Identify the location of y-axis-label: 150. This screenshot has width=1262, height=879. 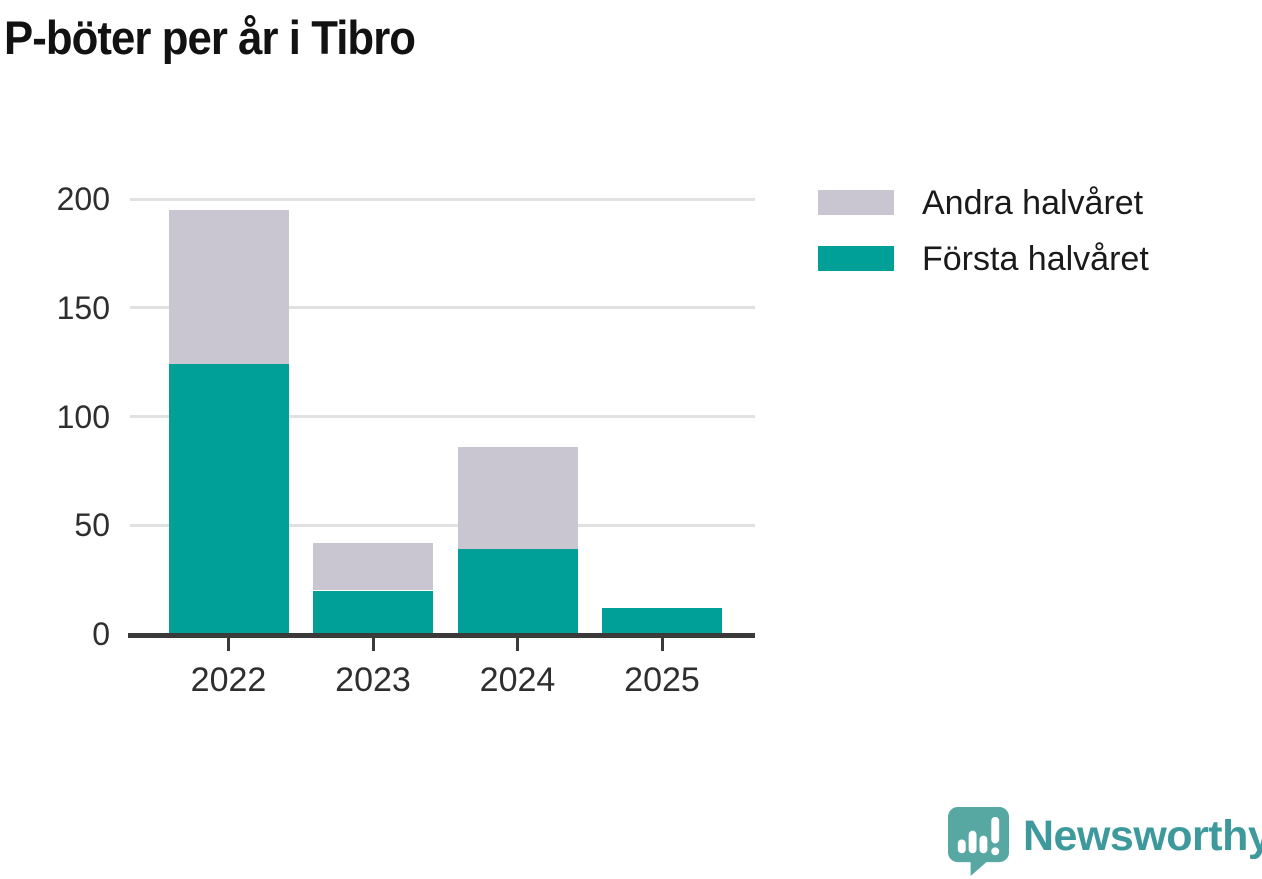
(83, 307).